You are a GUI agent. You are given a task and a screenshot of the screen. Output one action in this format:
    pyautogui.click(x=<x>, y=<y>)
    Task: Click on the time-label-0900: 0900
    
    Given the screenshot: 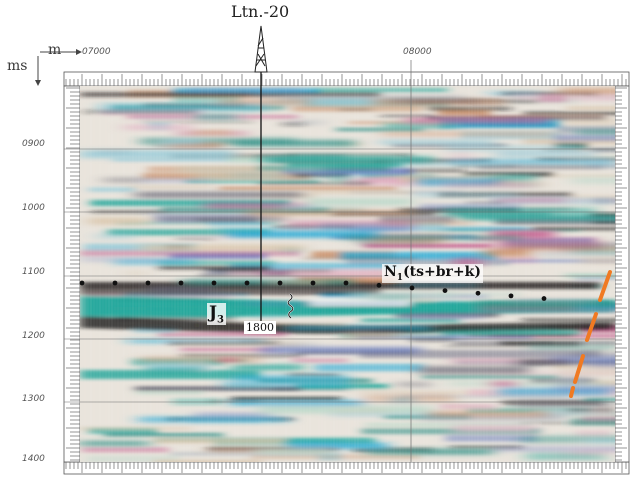 What is the action you would take?
    pyautogui.click(x=33, y=144)
    